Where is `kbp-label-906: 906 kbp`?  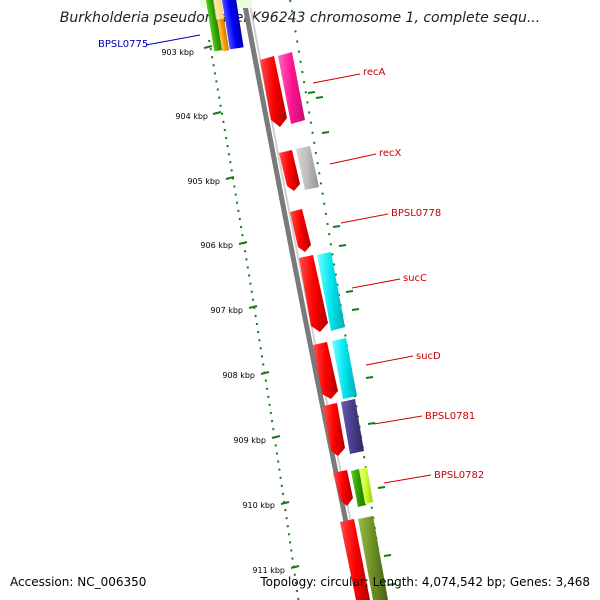
kbp-label-906: 906 kbp is located at coordinates (216, 245).